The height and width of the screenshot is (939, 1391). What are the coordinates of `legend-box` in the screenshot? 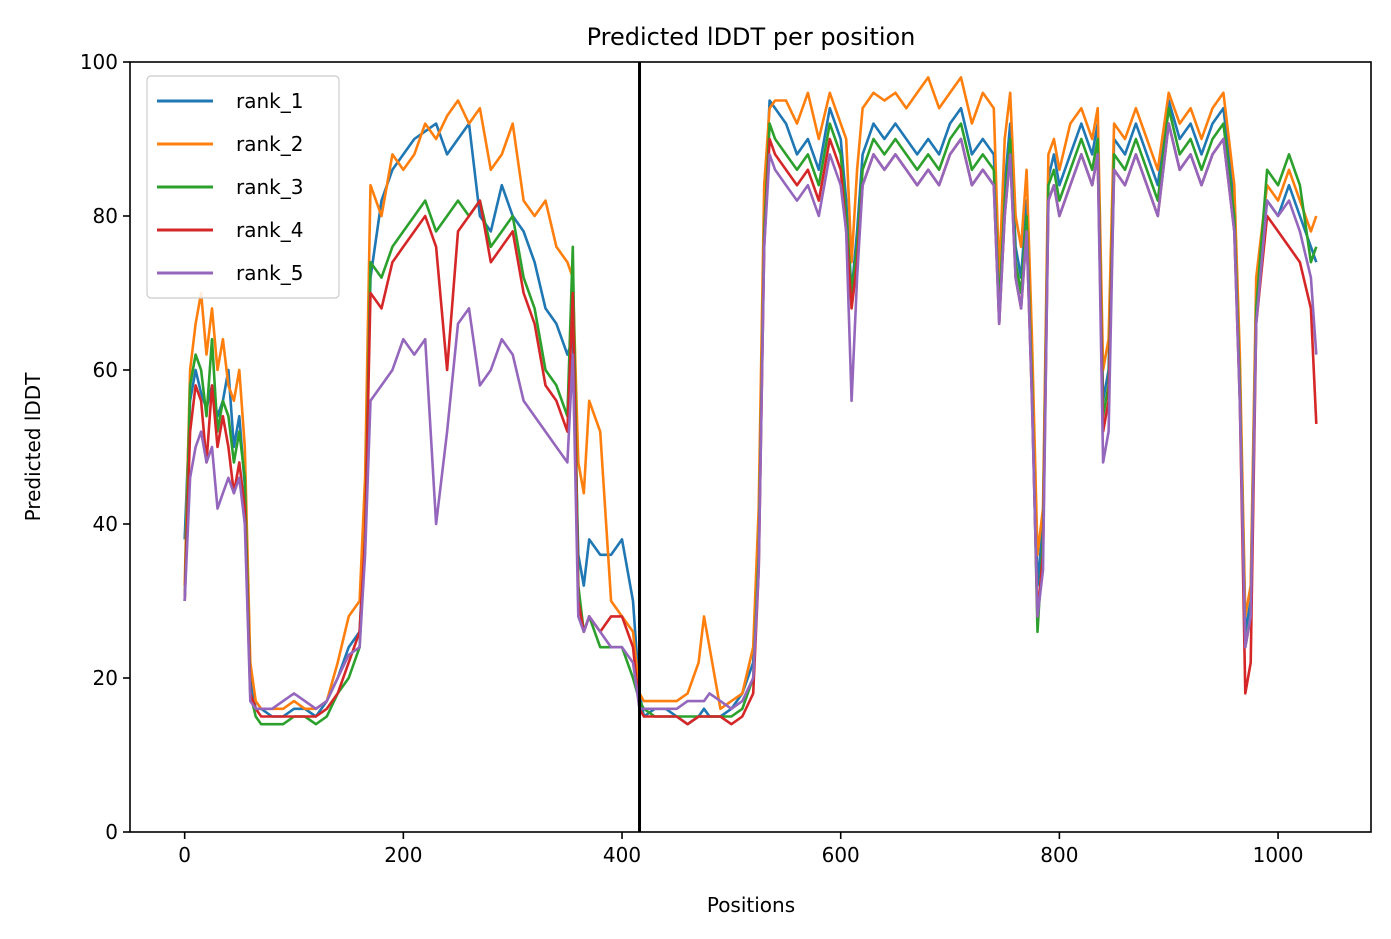 It's located at (243, 187).